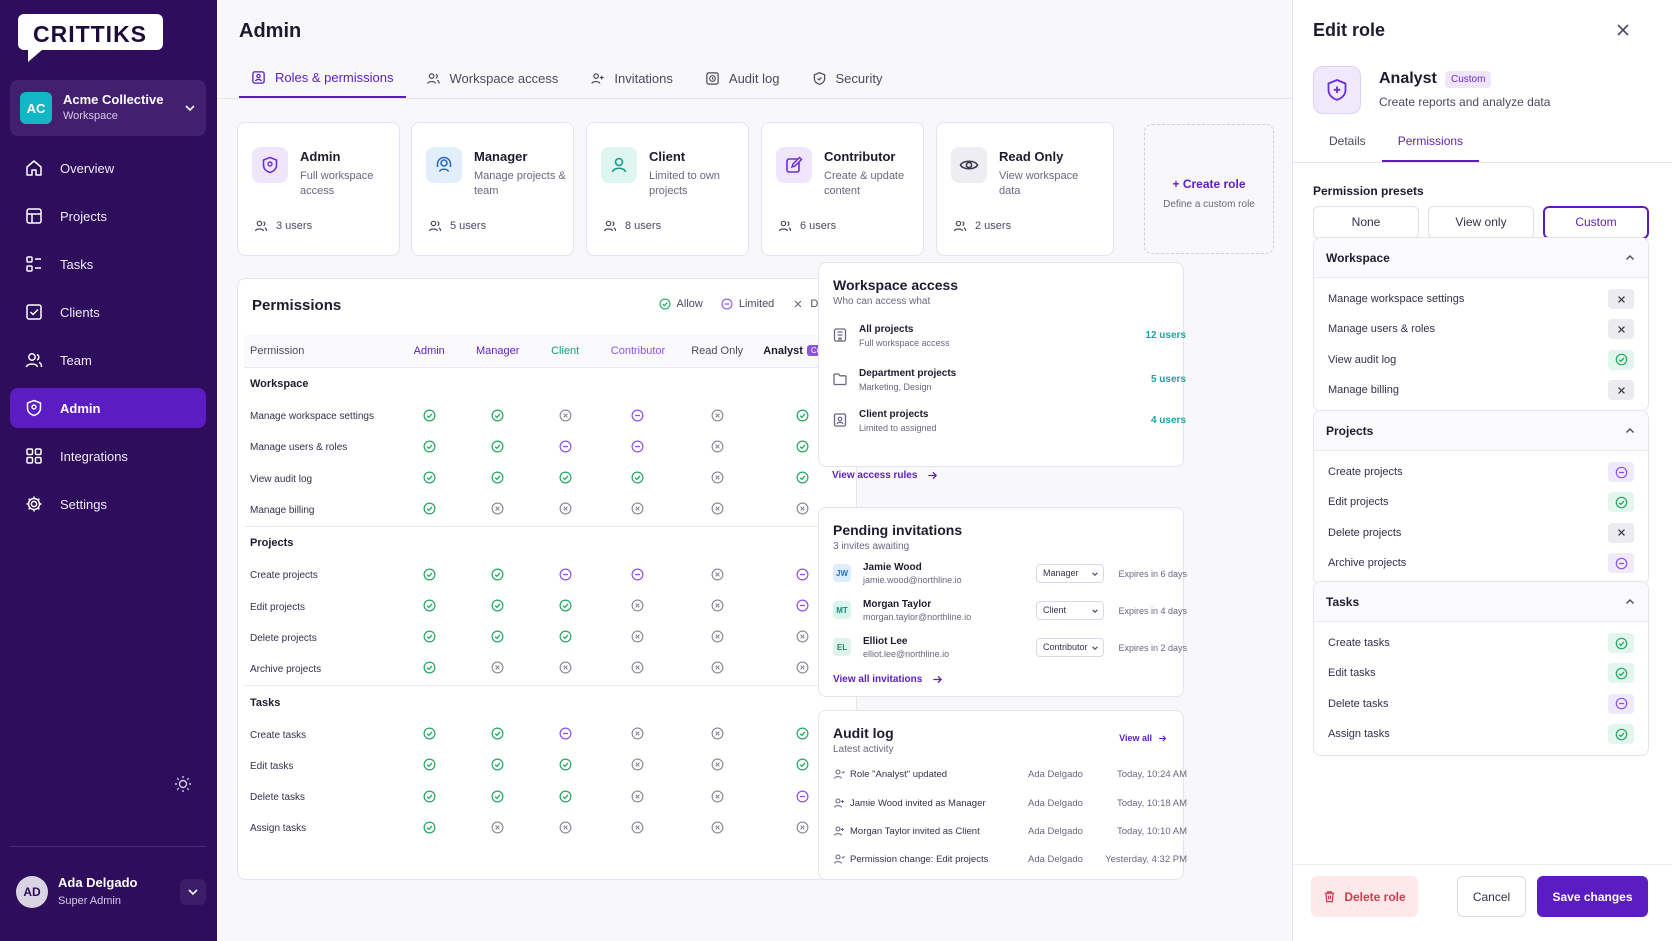  Describe the element at coordinates (1623, 30) in the screenshot. I see `close-icon` at that location.